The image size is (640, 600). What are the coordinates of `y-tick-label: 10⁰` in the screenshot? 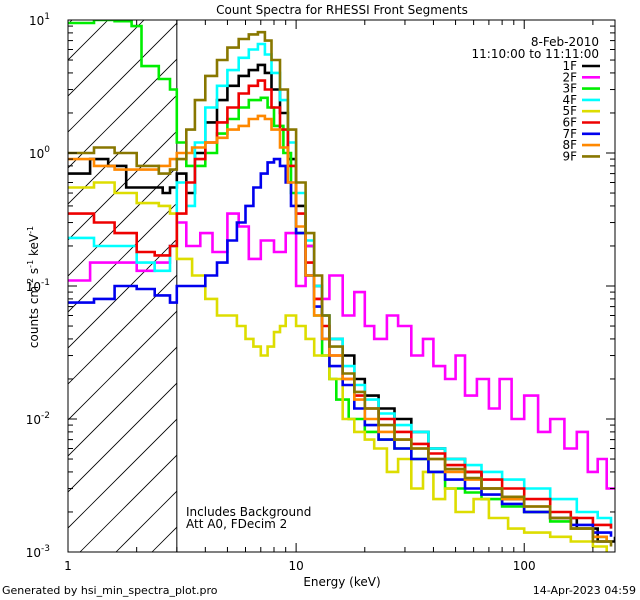 It's located at (39, 153).